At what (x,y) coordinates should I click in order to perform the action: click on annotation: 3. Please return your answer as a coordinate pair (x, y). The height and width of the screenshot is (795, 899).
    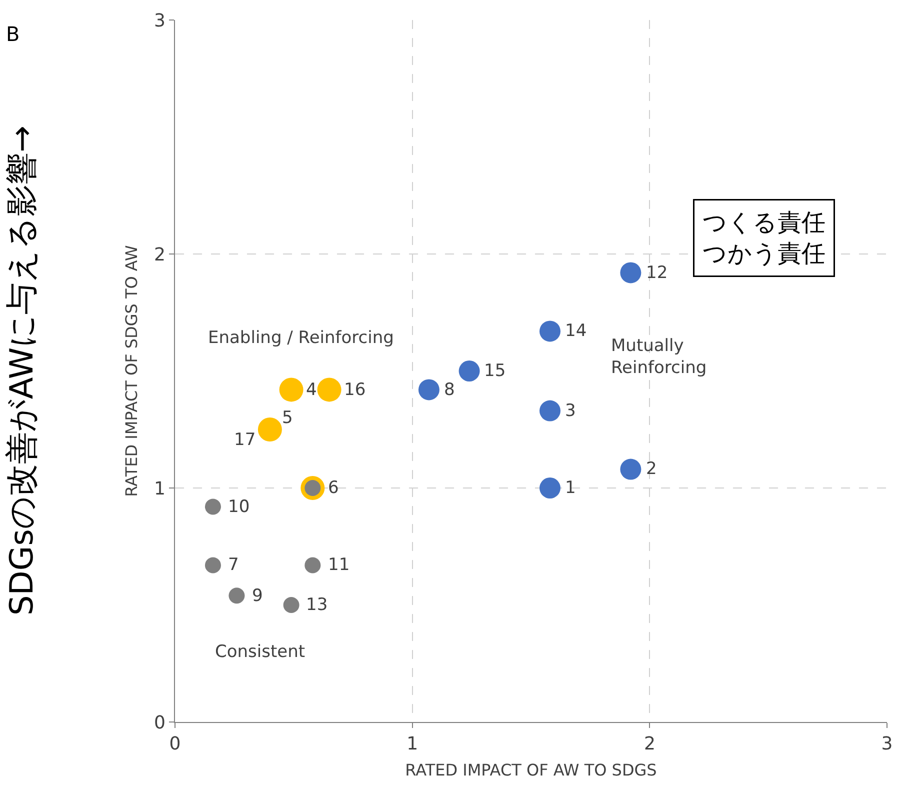
    Looking at the image, I should click on (570, 411).